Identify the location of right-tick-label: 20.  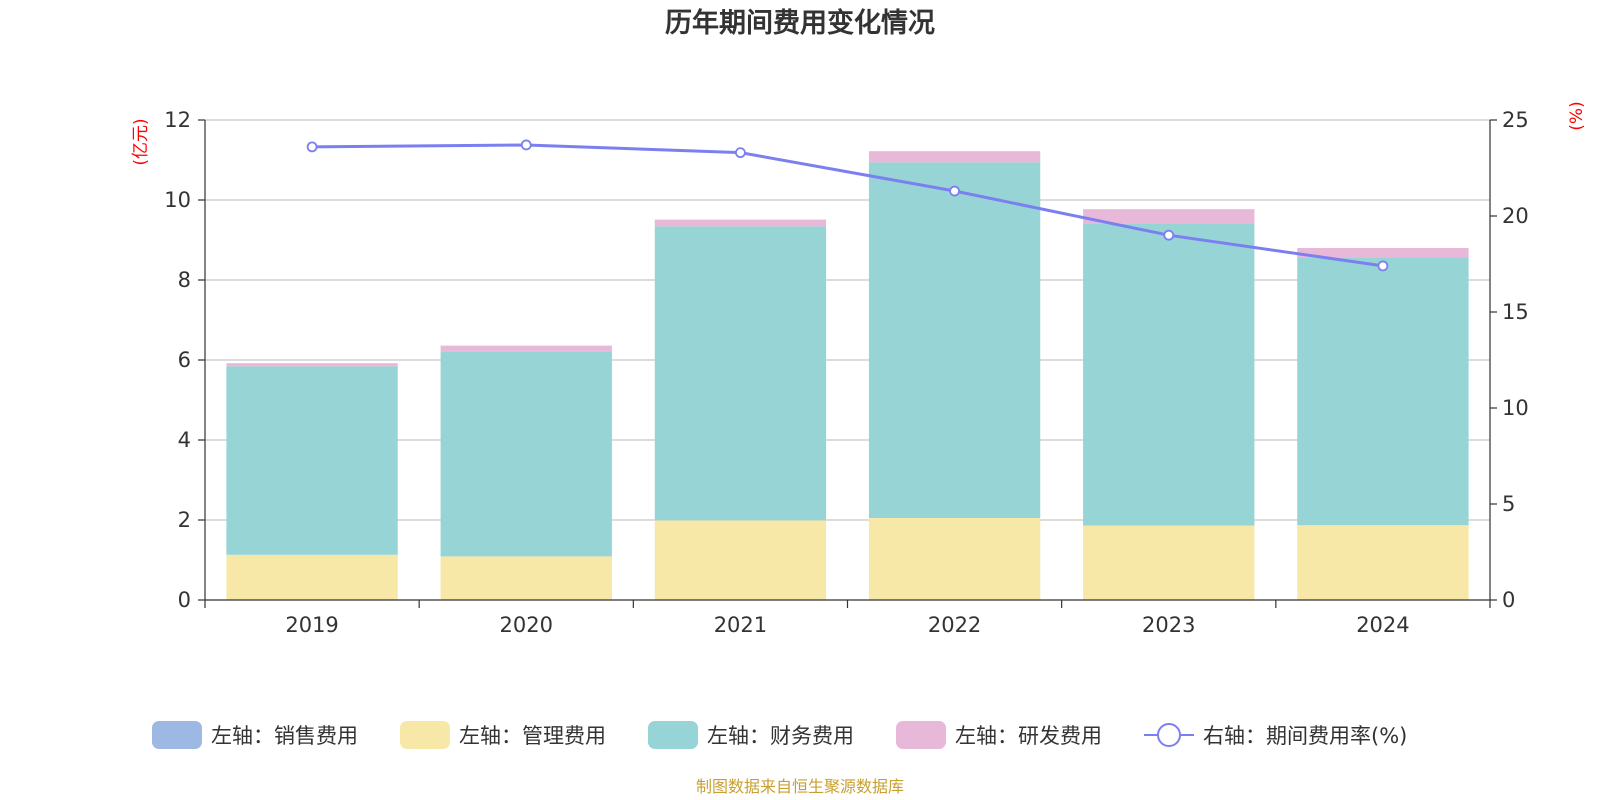
(1515, 216).